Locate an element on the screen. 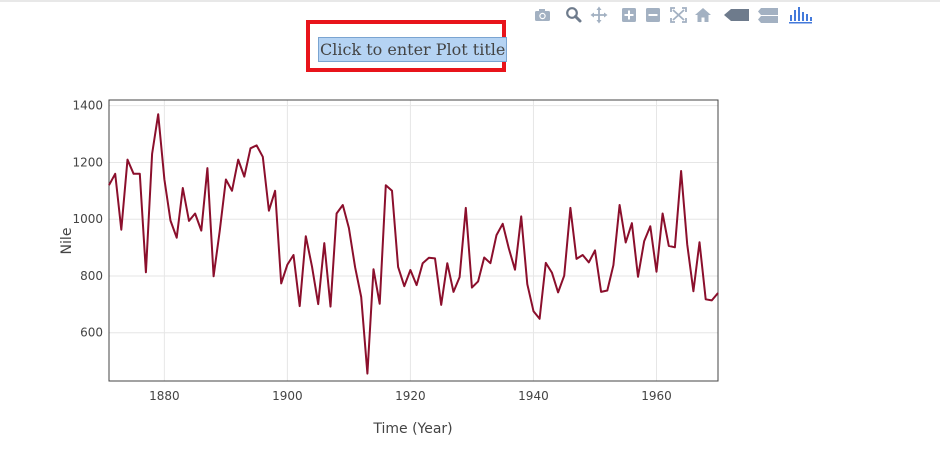 The width and height of the screenshot is (940, 474). hover-closest-icon is located at coordinates (737, 15).